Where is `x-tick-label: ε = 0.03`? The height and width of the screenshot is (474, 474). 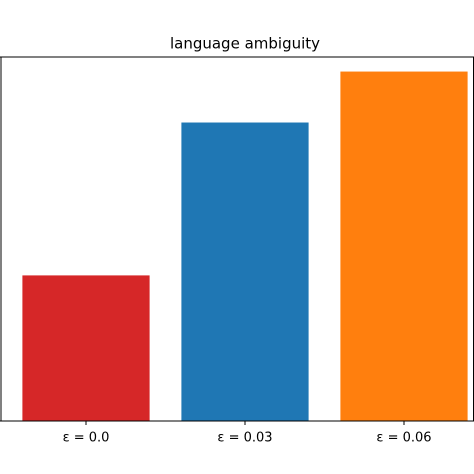
x-tick-label: ε = 0.03 is located at coordinates (244, 438).